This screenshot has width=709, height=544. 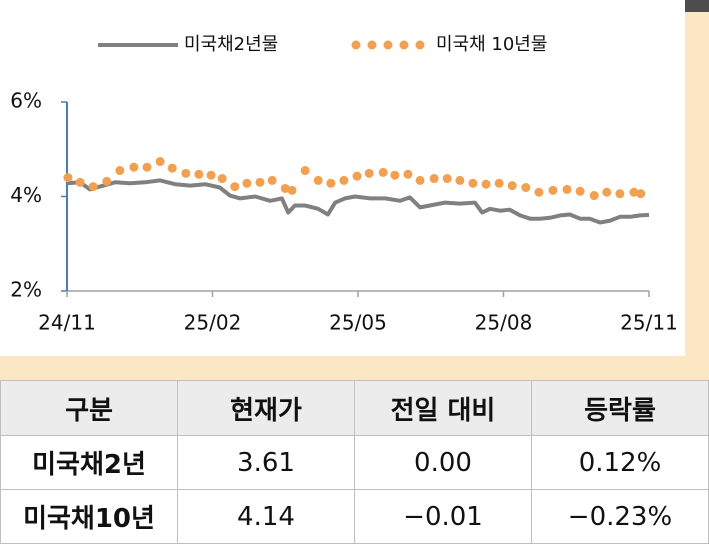 What do you see at coordinates (443, 516) in the screenshot?
I see `table-cell: −0.01` at bounding box center [443, 516].